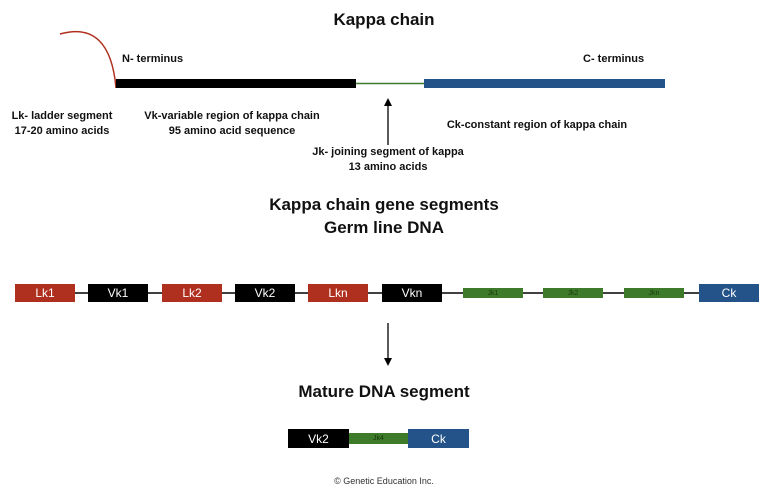  Describe the element at coordinates (729, 293) in the screenshot. I see `segment-ck: Ck` at that location.